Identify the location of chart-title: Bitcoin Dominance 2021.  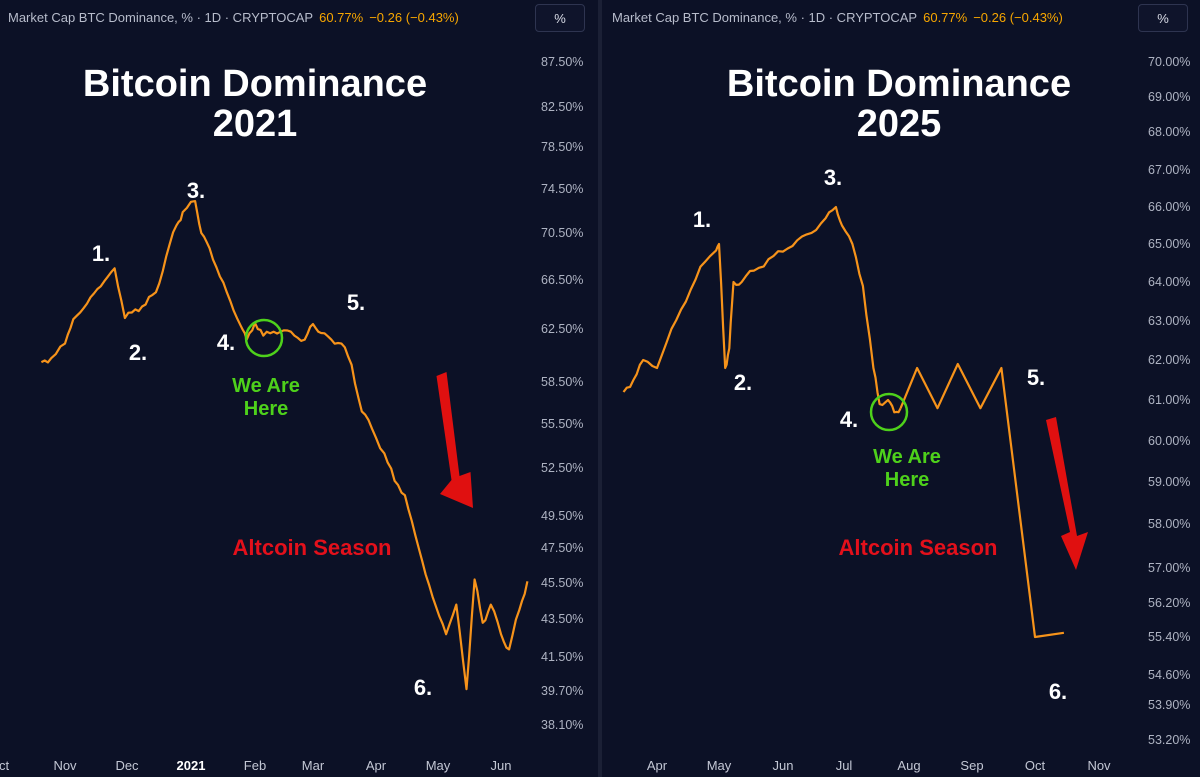
(255, 104).